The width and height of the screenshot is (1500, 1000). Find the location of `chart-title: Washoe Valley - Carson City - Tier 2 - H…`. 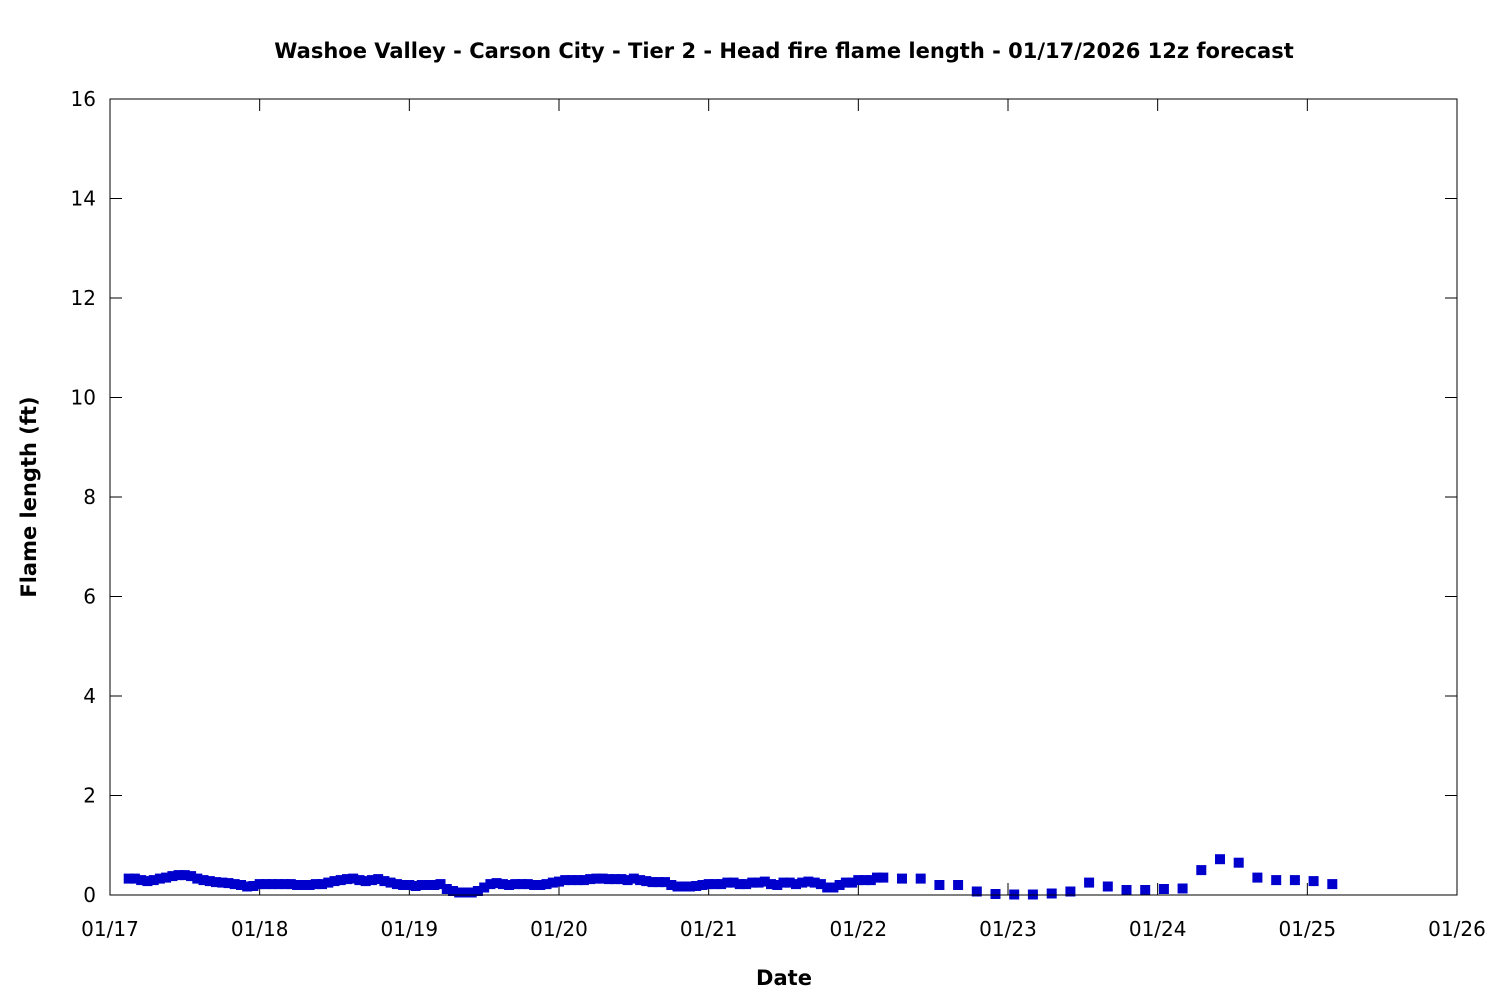

chart-title: Washoe Valley - Carson City - Tier 2 - H… is located at coordinates (784, 51).